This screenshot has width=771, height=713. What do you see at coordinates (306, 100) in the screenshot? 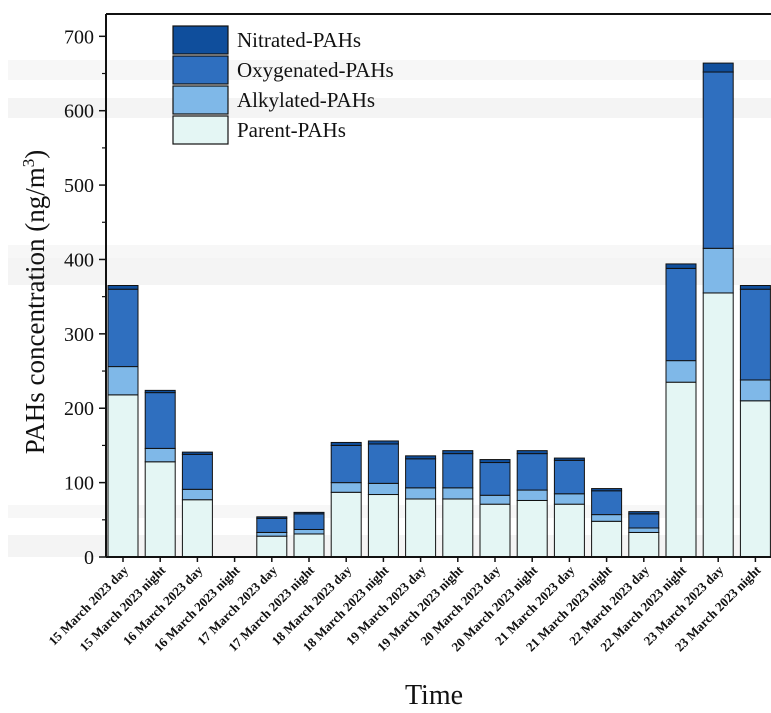
I see `legend-label: Alkylated-PAHs` at bounding box center [306, 100].